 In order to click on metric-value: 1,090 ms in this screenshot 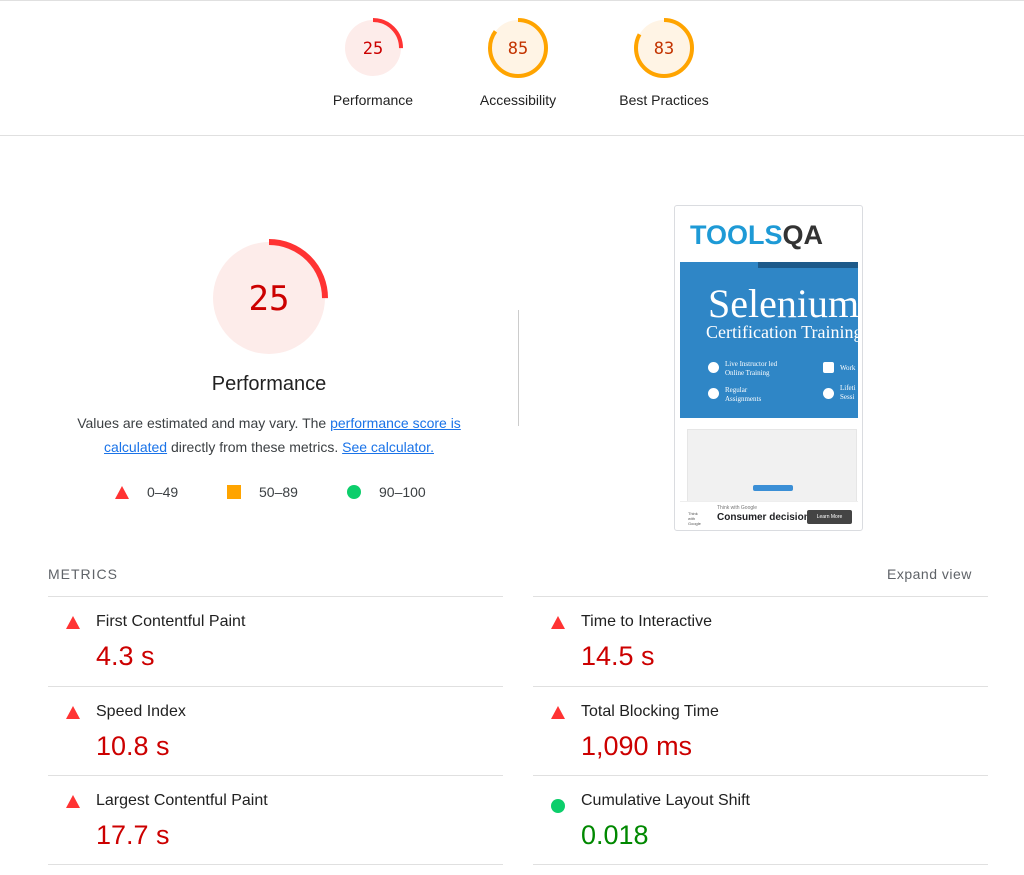, I will do `click(637, 746)`.